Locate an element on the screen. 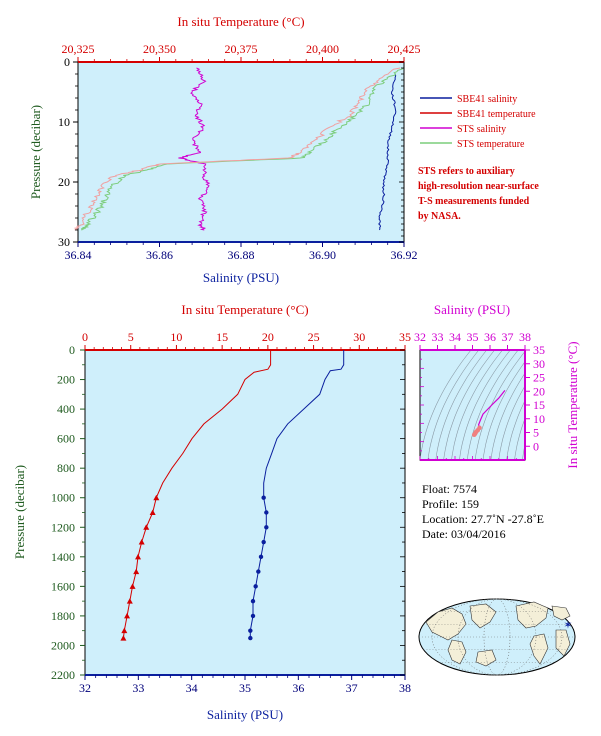  bottom-pressure-tick-label: 1200 is located at coordinates (63, 527).